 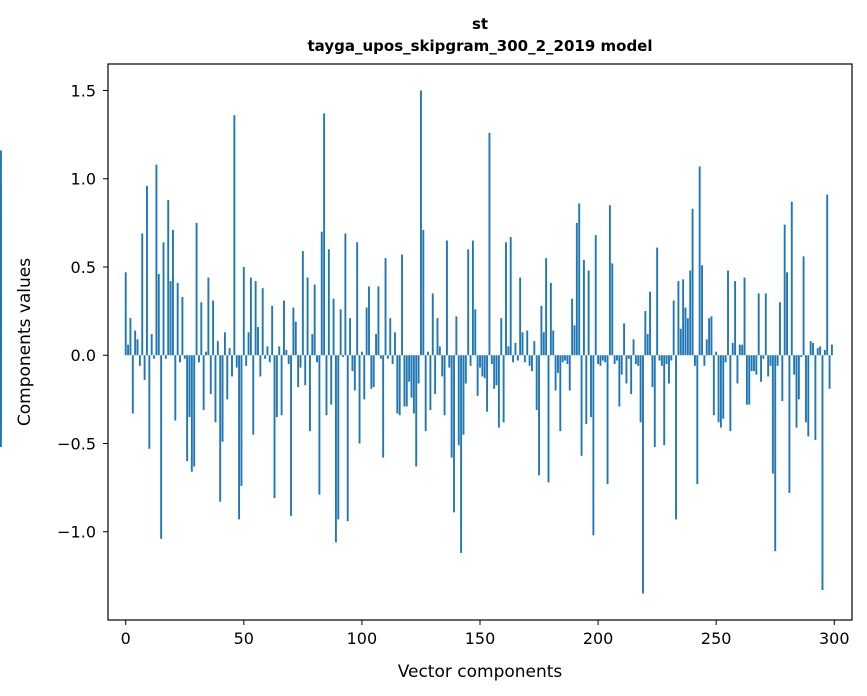 I want to click on x-tick-label: 100, so click(x=362, y=638).